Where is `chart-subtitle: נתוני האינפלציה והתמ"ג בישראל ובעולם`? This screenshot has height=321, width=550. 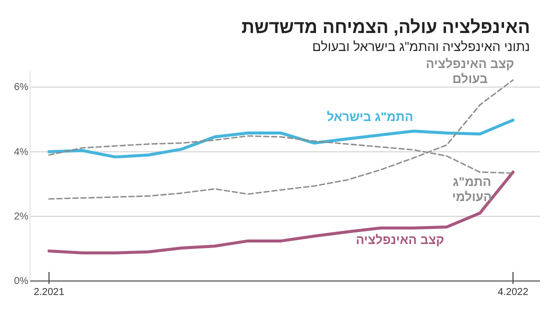
chart-subtitle: נתוני האינפלציה והתמ"ג בישראל ובעולם is located at coordinates (421, 46).